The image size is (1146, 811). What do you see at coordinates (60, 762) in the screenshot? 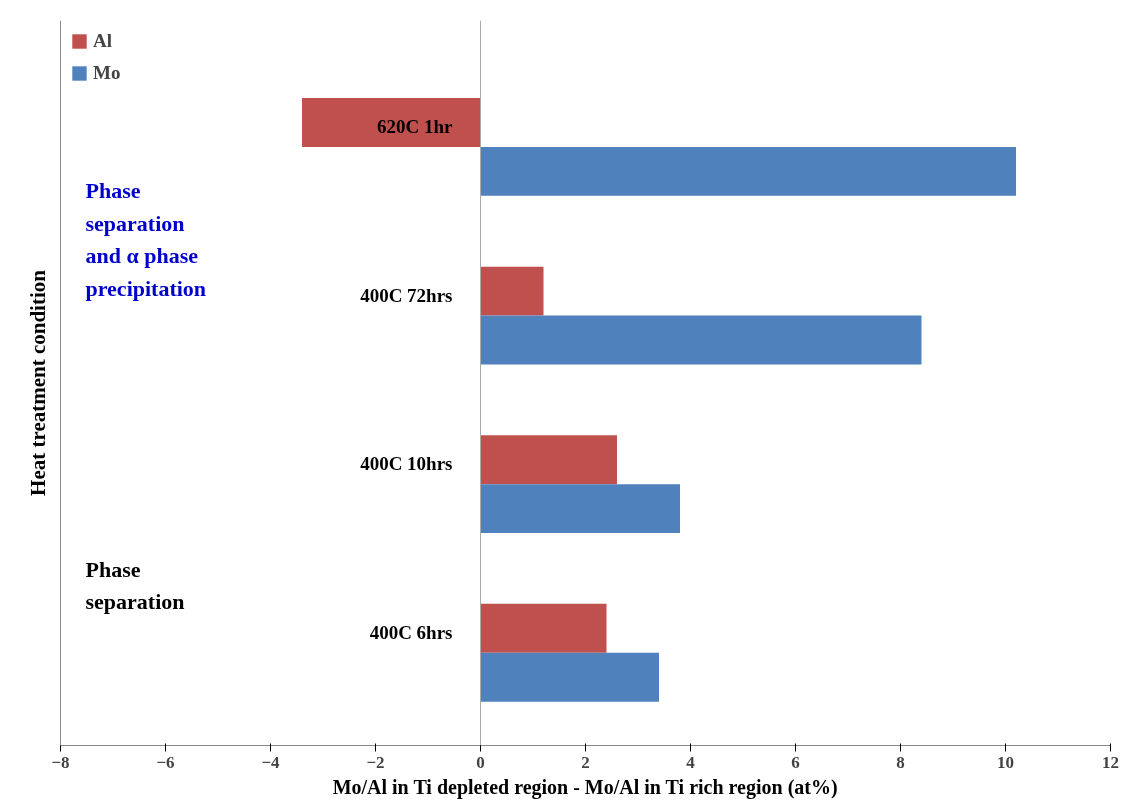
I see `x-tick-label: −8` at bounding box center [60, 762].